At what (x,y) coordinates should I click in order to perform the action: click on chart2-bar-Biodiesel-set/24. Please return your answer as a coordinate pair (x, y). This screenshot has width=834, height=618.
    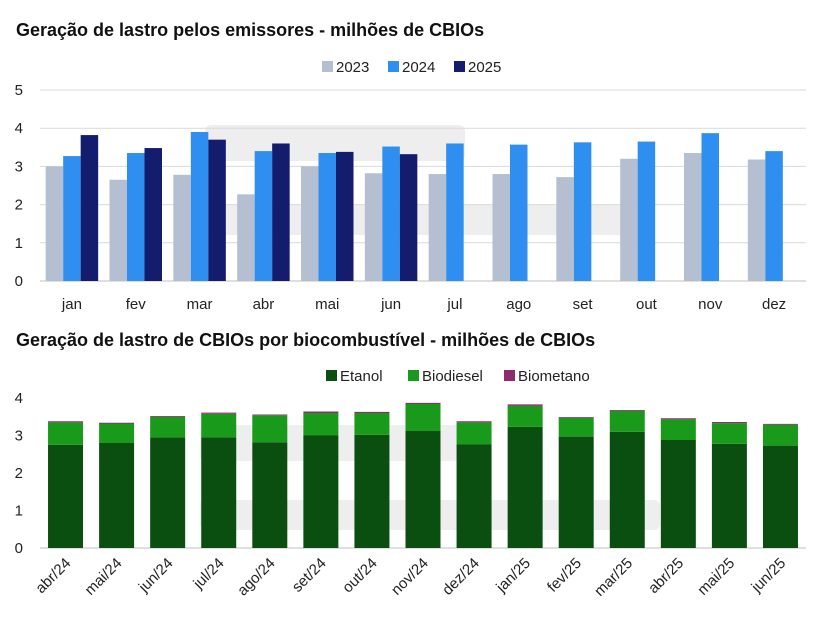
    Looking at the image, I should click on (321, 424).